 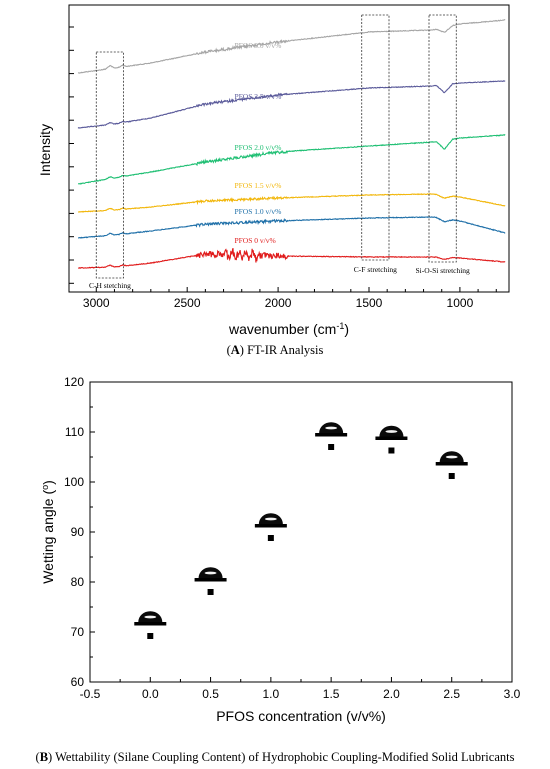 What do you see at coordinates (78, 682) in the screenshot?
I see `wet-y-tick-label: 60` at bounding box center [78, 682].